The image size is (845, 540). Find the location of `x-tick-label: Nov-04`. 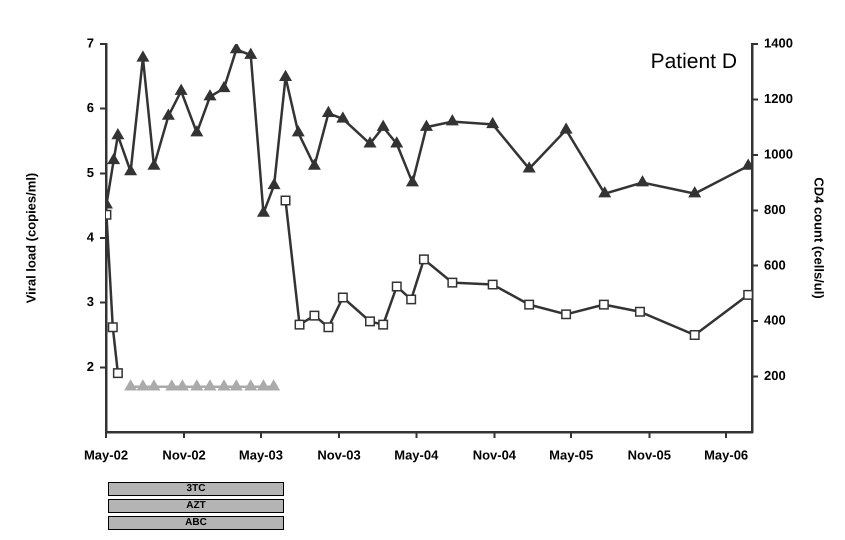

x-tick-label: Nov-04 is located at coordinates (494, 454).